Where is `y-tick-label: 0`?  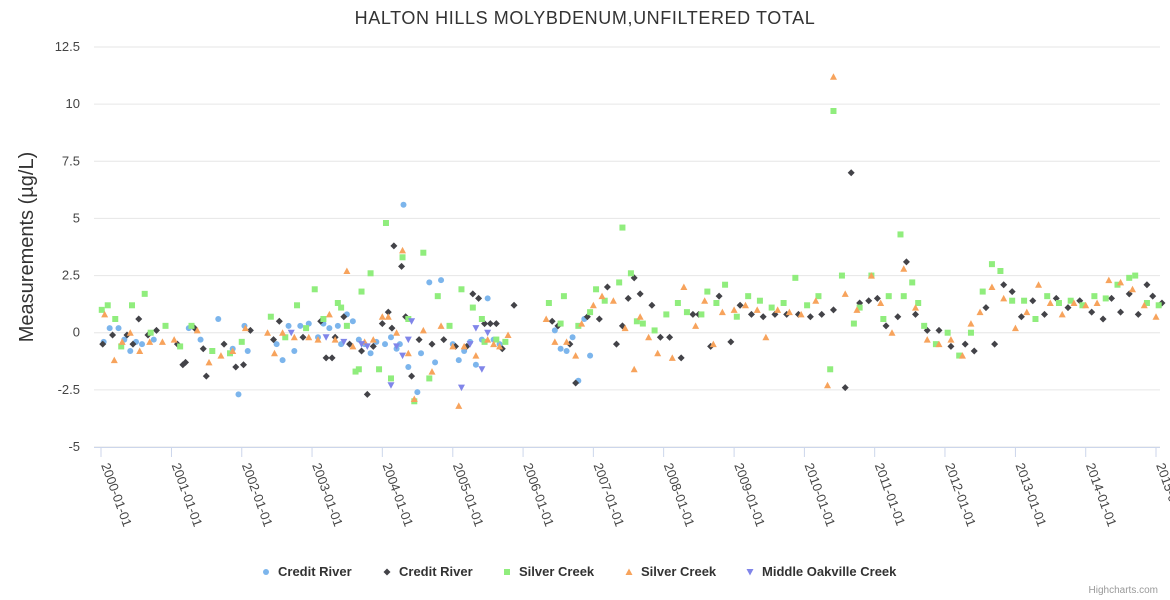
y-tick-label: 0 is located at coordinates (76, 332).